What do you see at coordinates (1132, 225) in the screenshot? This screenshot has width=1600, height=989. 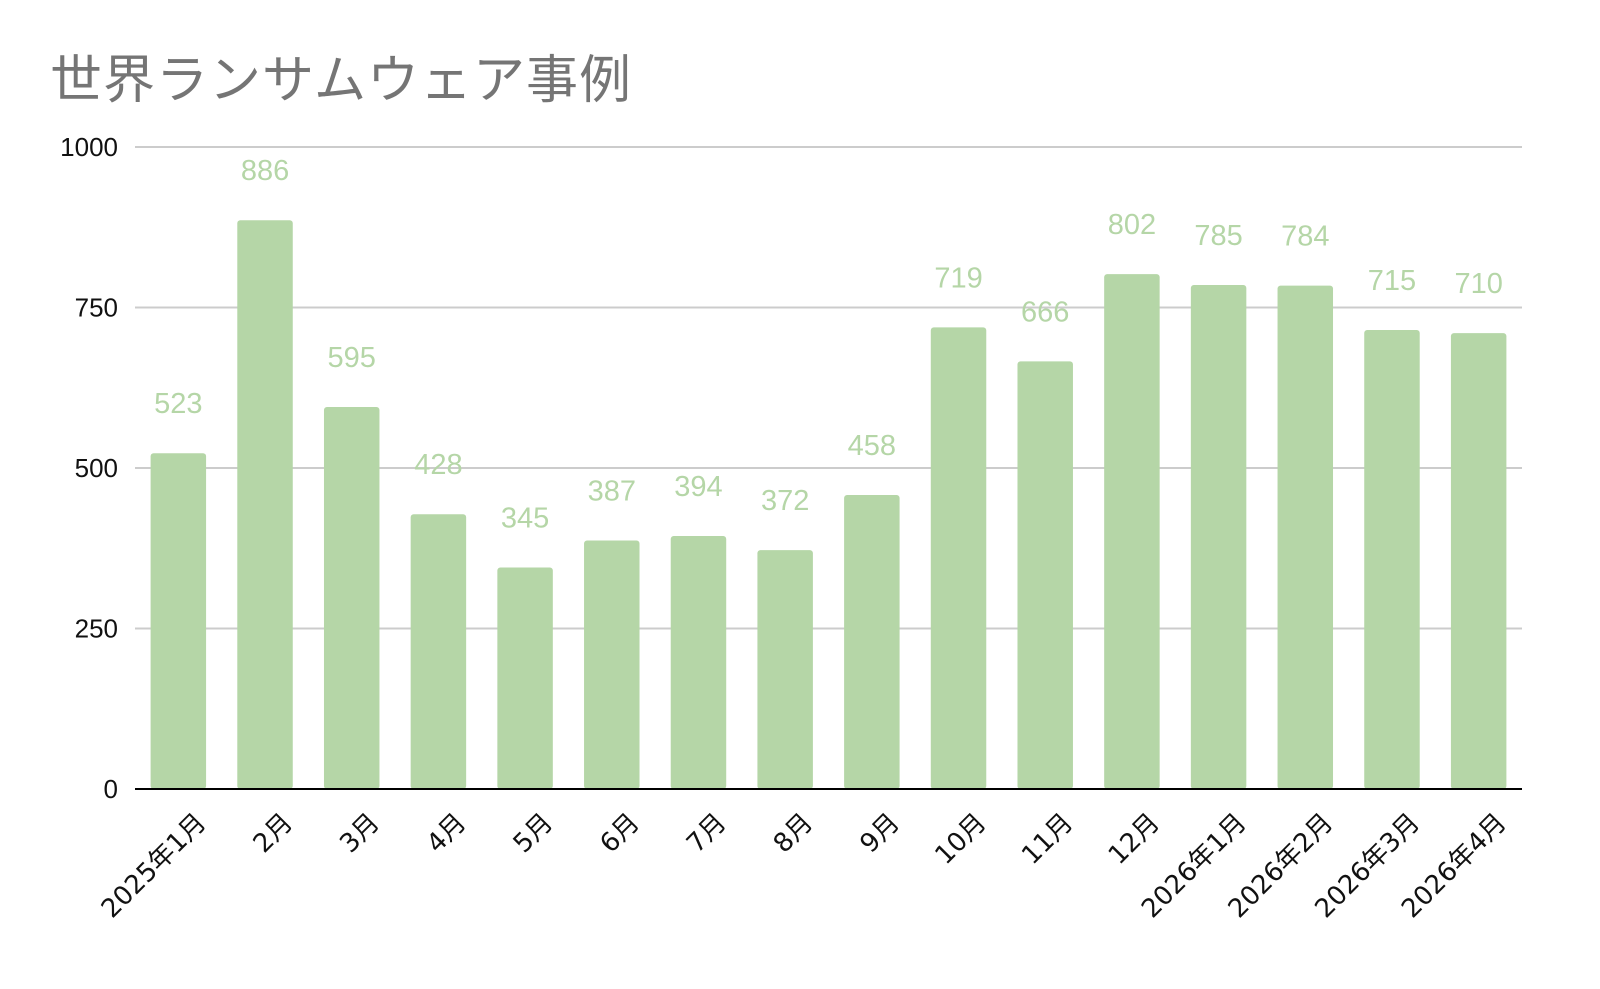 I see `data-label: 802` at bounding box center [1132, 225].